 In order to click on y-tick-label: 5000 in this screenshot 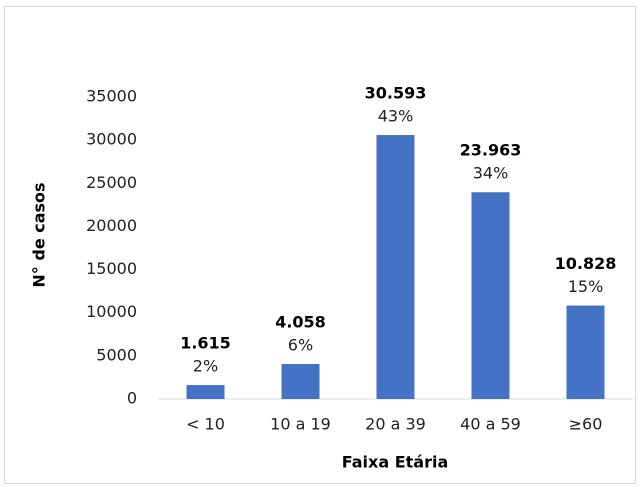, I will do `click(116, 354)`.